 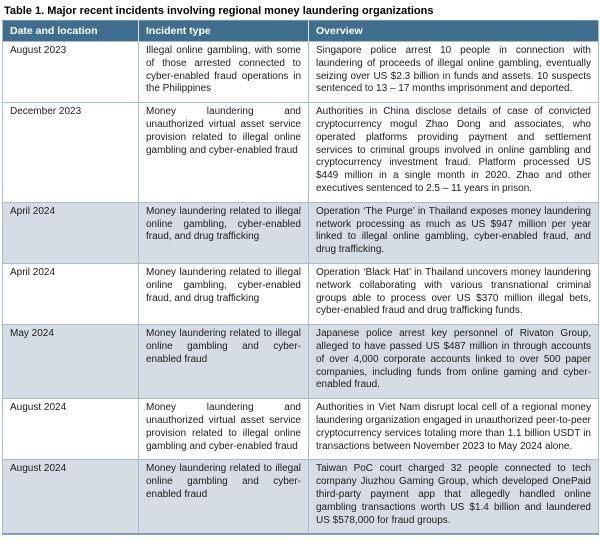 What do you see at coordinates (70, 152) in the screenshot?
I see `cell-date: December 2023` at bounding box center [70, 152].